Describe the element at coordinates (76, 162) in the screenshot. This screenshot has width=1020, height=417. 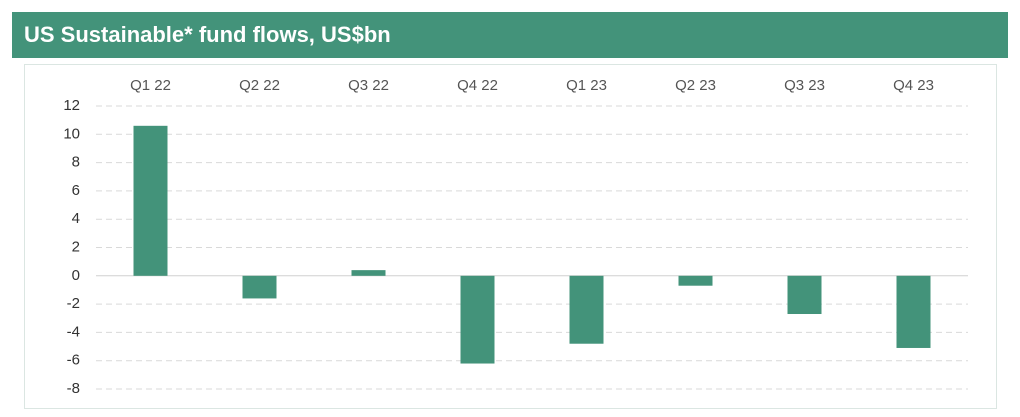
I see `y-tick-label: 8` at that location.